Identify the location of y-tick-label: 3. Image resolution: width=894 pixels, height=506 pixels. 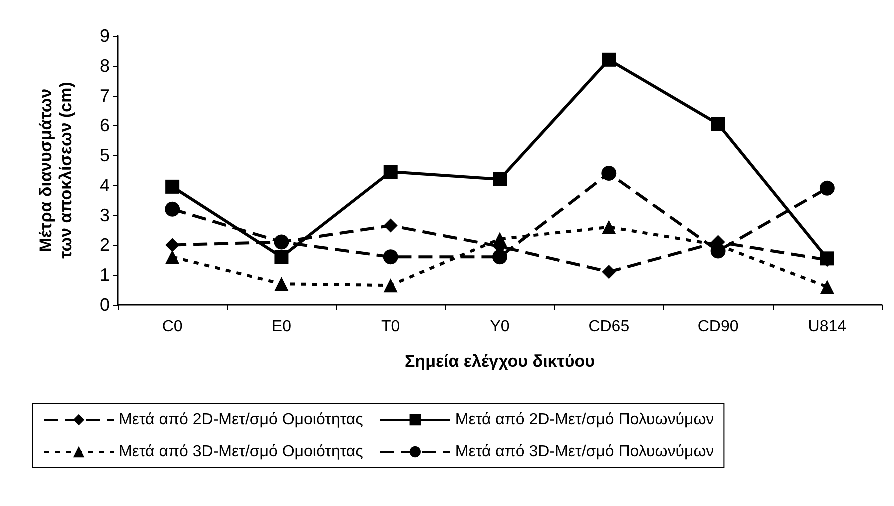
(105, 215).